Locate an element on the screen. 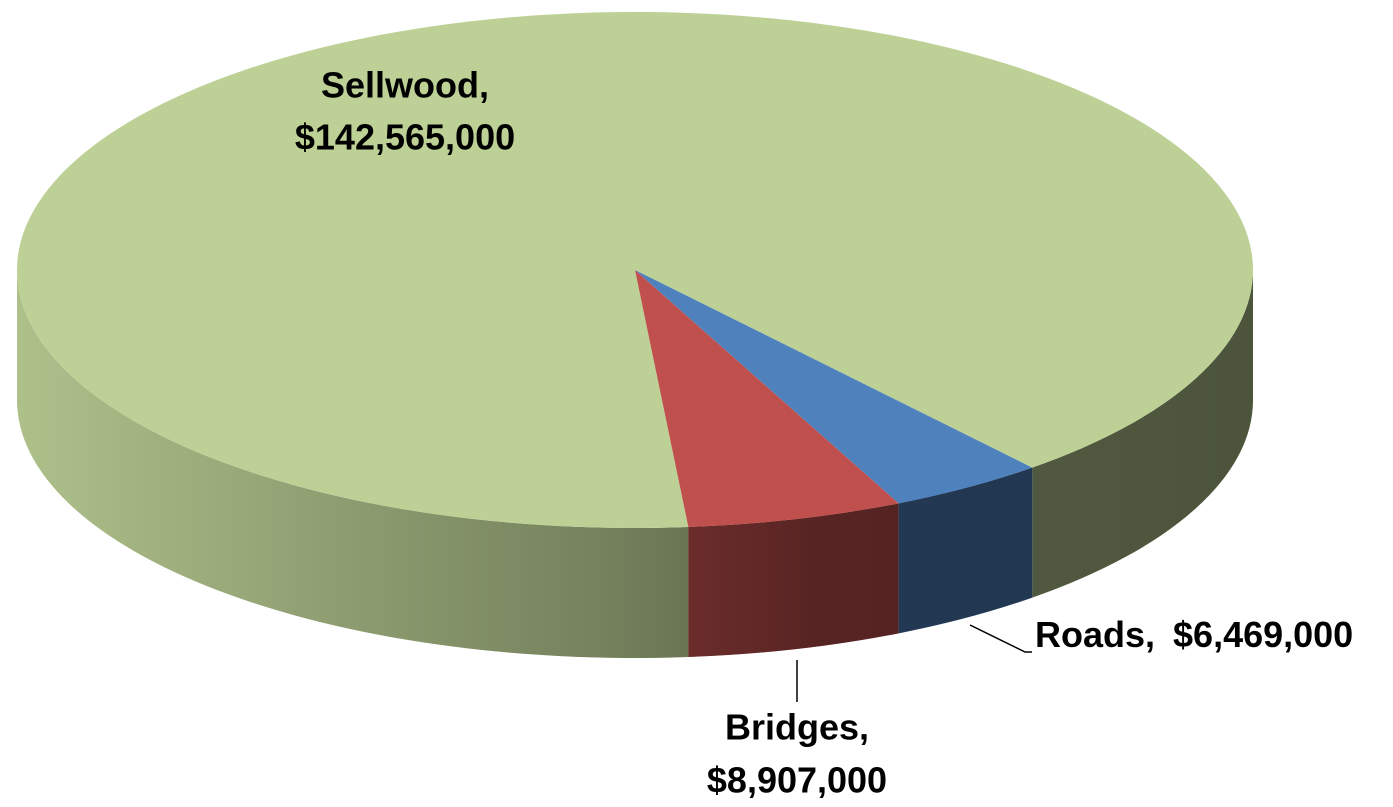  slice-value-label: $142,565,000 is located at coordinates (405, 137).